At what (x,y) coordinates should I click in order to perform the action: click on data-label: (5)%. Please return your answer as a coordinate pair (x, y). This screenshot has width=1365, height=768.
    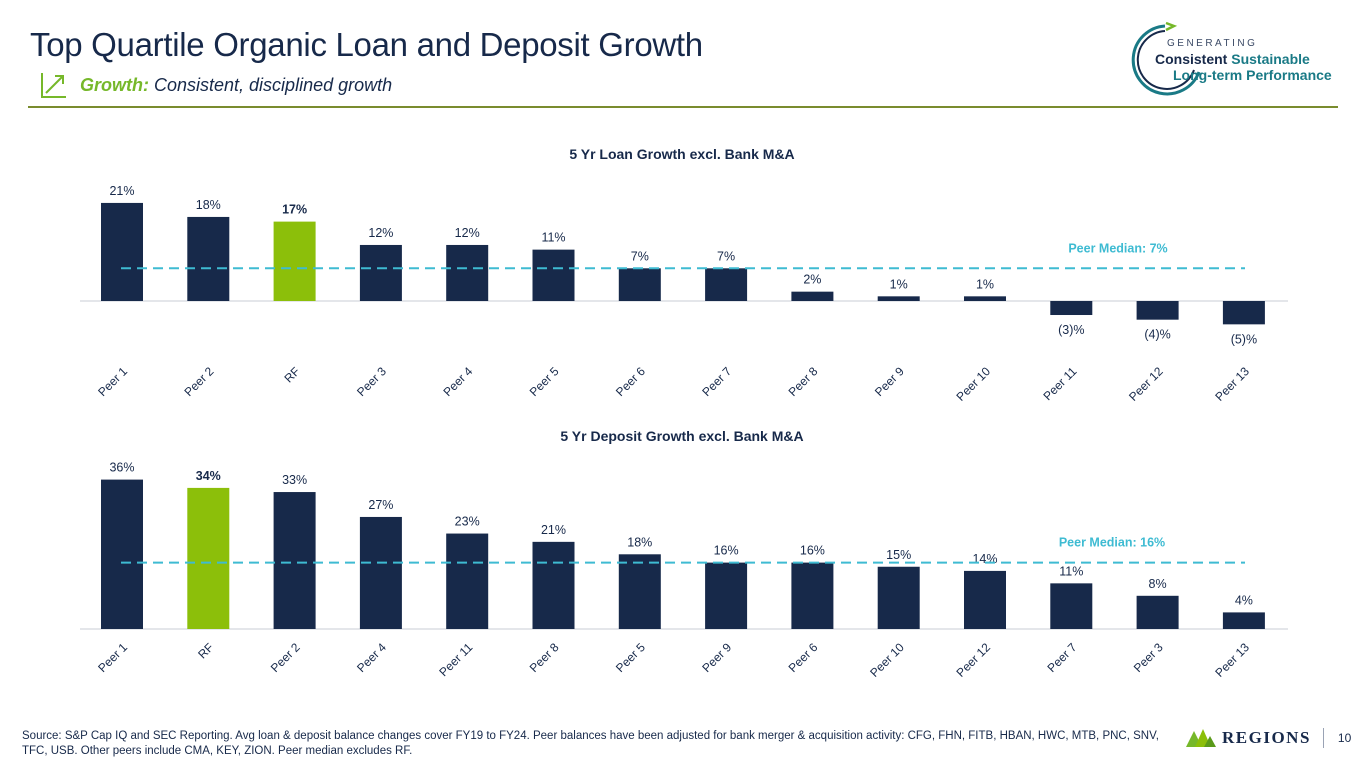
    Looking at the image, I should click on (1244, 339).